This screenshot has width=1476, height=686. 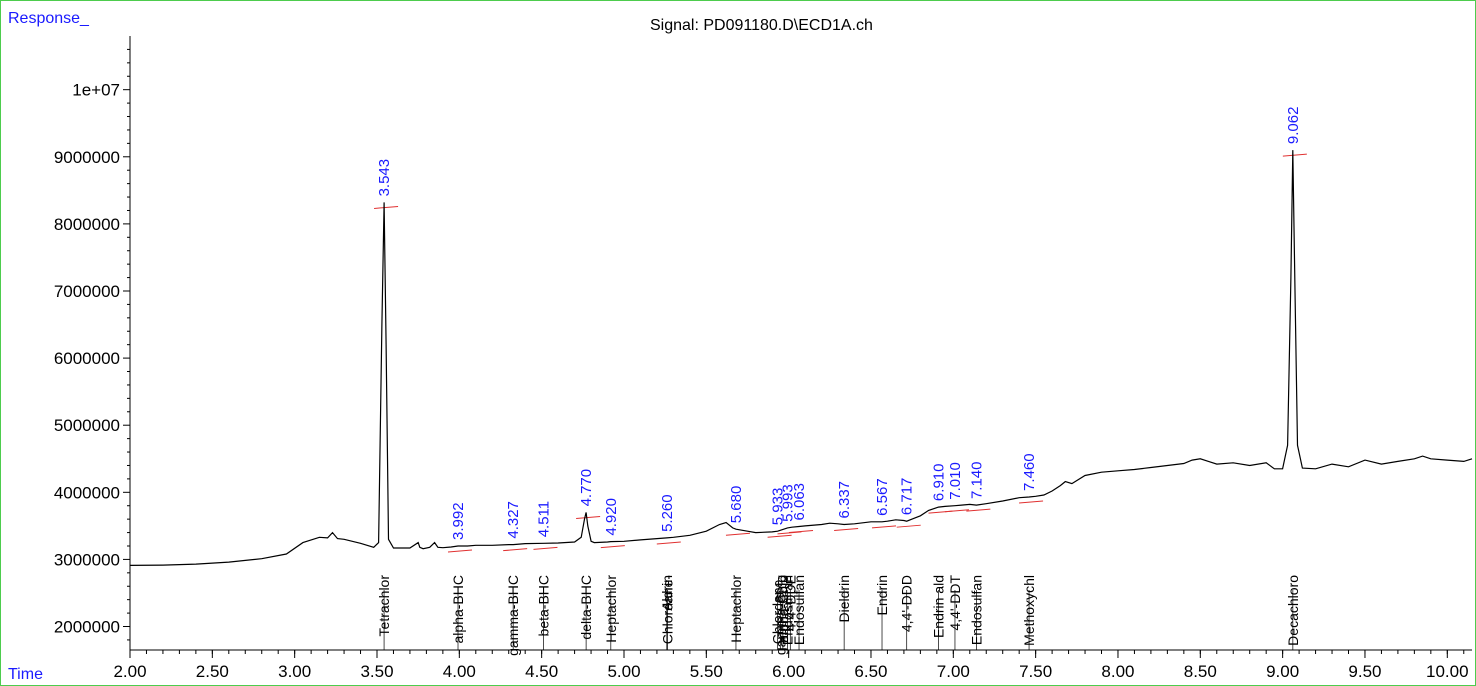 What do you see at coordinates (1029, 610) in the screenshot?
I see `compound-name-label: Methoxychl` at bounding box center [1029, 610].